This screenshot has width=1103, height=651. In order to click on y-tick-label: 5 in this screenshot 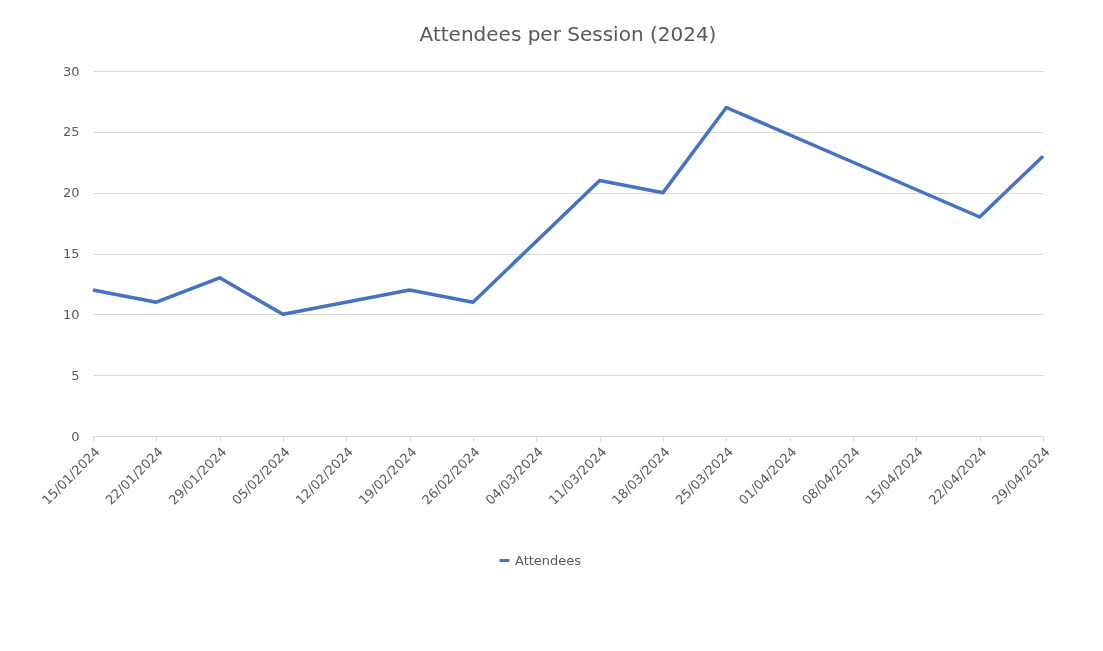, I will do `click(75, 375)`.